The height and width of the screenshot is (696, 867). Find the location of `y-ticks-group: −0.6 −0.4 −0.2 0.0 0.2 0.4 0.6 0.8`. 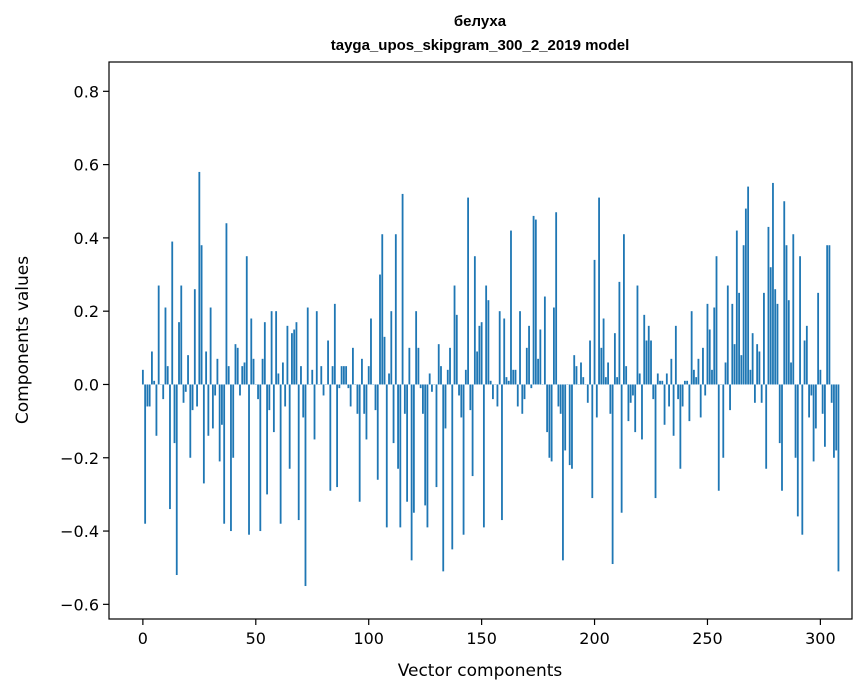

y-ticks-group: −0.6 −0.4 −0.2 0.0 0.2 0.4 0.6 0.8 is located at coordinates (84, 348).